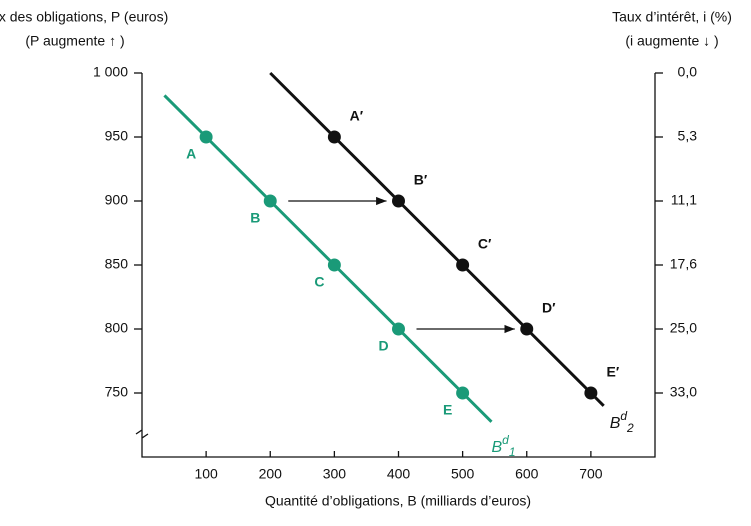 The image size is (751, 526). Describe the element at coordinates (117, 328) in the screenshot. I see `y-tick-label: 800` at that location.